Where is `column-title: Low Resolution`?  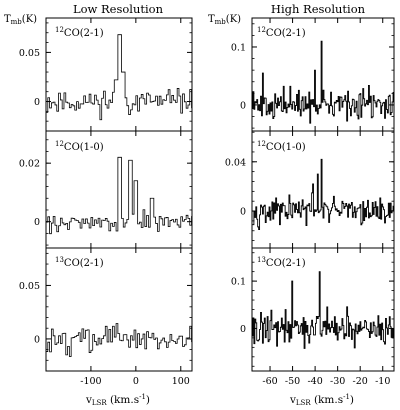
column-title: Low Resolution is located at coordinates (118, 9).